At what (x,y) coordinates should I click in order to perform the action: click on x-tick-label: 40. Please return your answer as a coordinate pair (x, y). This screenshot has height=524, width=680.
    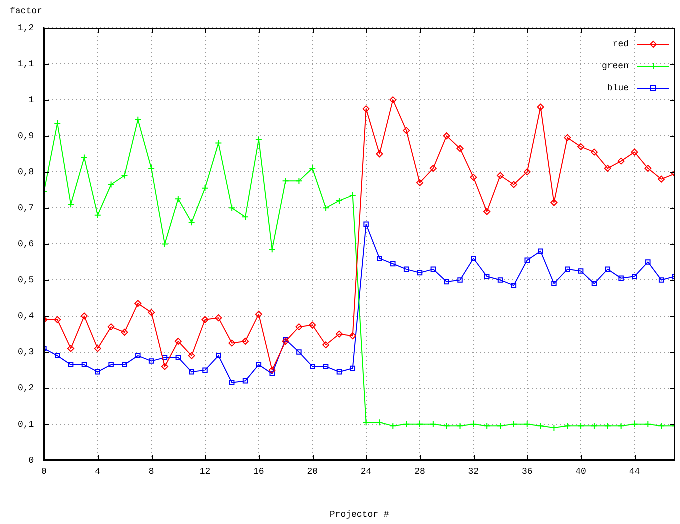
    Looking at the image, I should click on (581, 472).